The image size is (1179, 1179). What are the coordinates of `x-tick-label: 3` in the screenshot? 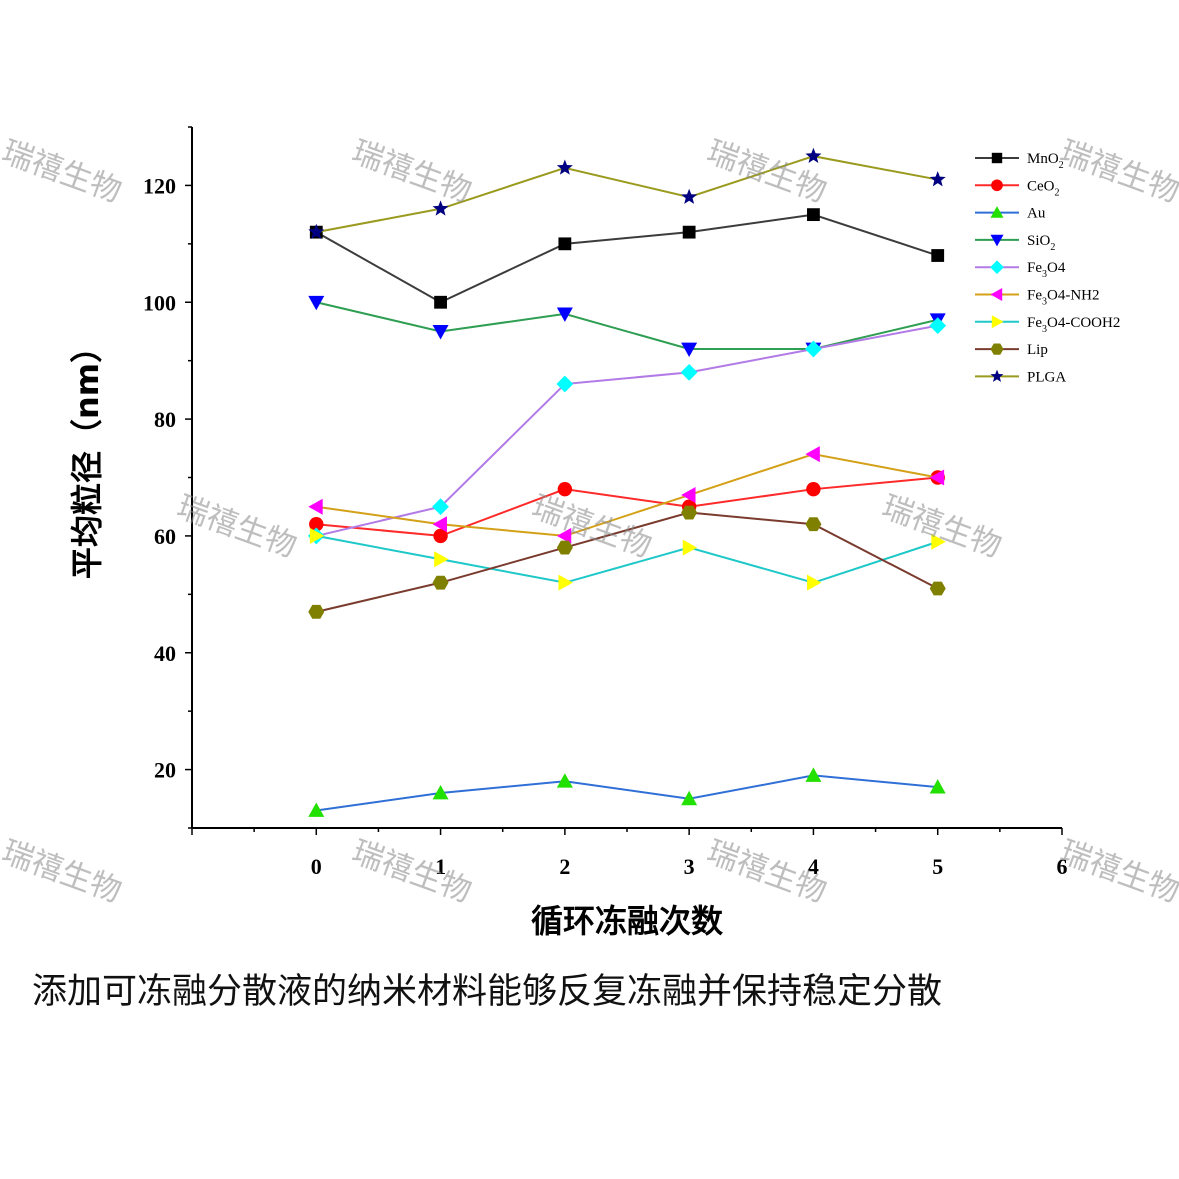 It's located at (689, 866).